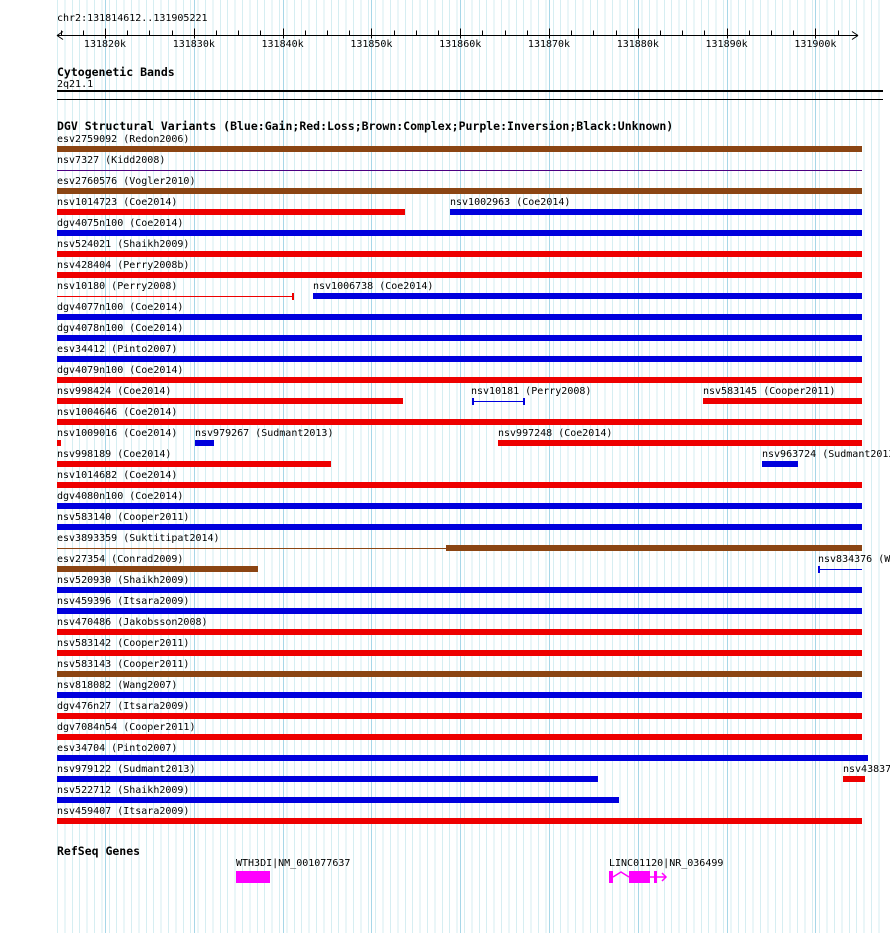 This screenshot has height=933, width=890. What do you see at coordinates (114, 454) in the screenshot?
I see `variant-label: nsv998189 (Coe2014)` at bounding box center [114, 454].